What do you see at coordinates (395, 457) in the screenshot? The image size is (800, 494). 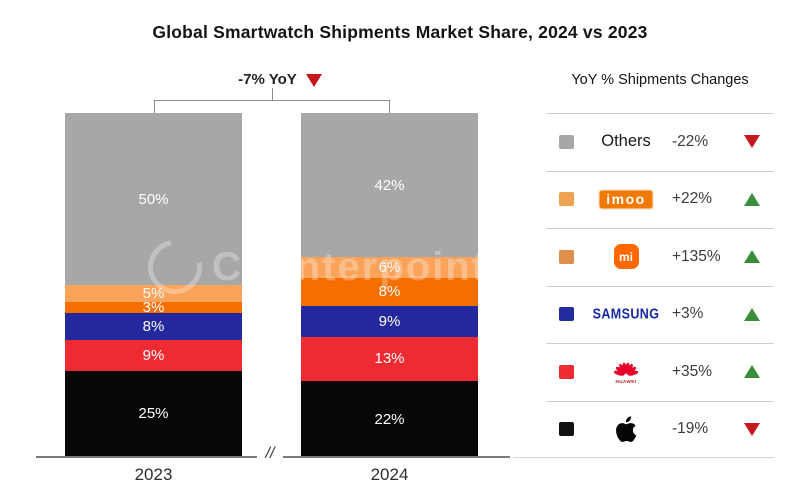 I see `x-axis-right` at bounding box center [395, 457].